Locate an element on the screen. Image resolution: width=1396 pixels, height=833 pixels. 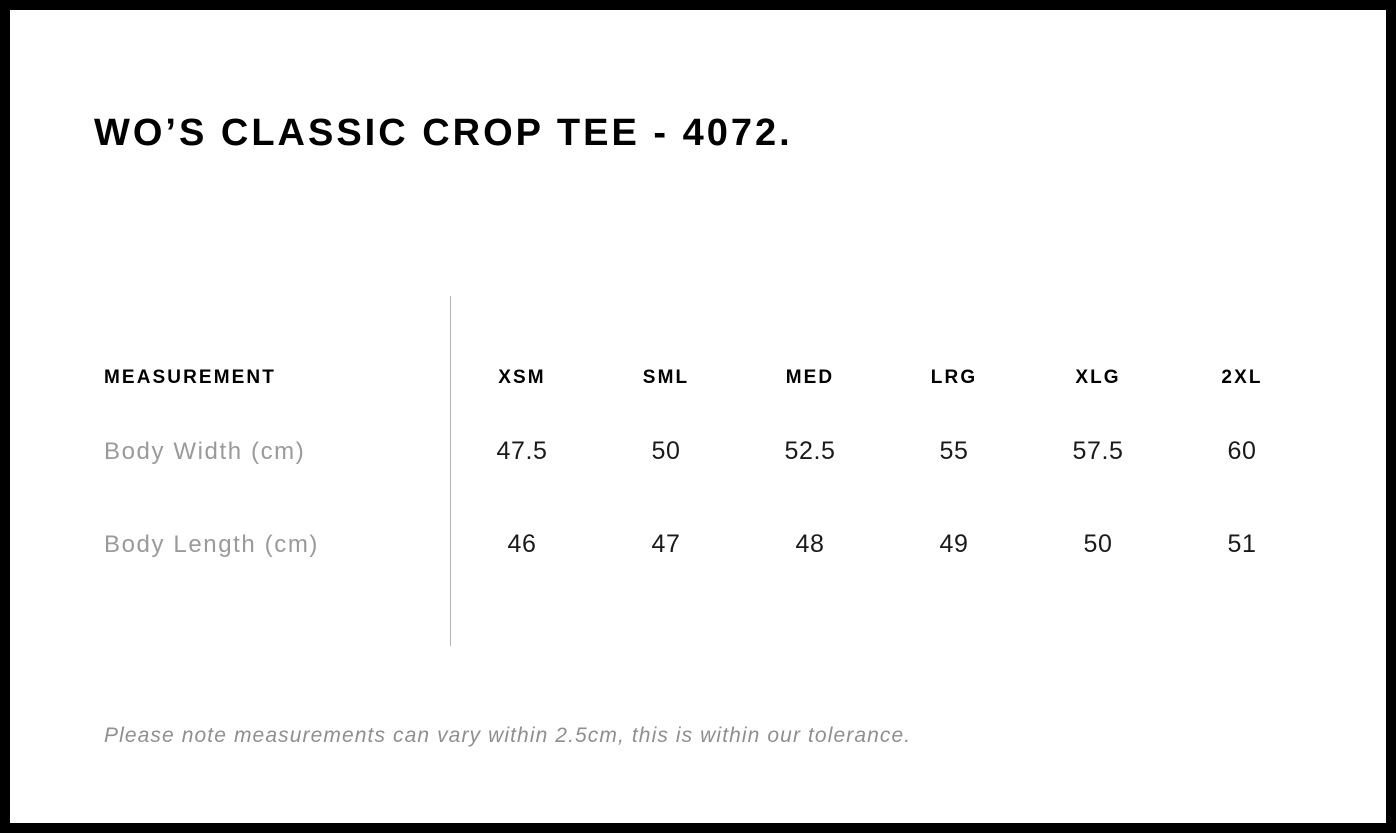
row-label-body-length: Body Length (cm) is located at coordinates (212, 544).